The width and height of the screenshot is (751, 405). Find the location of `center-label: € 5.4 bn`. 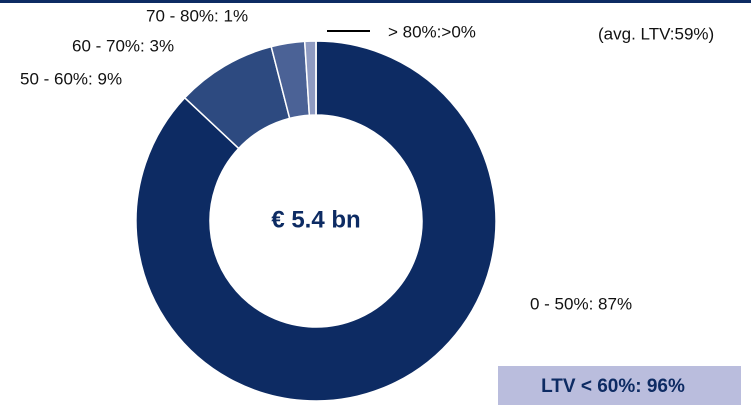

center-label: € 5.4 bn is located at coordinates (315, 219).